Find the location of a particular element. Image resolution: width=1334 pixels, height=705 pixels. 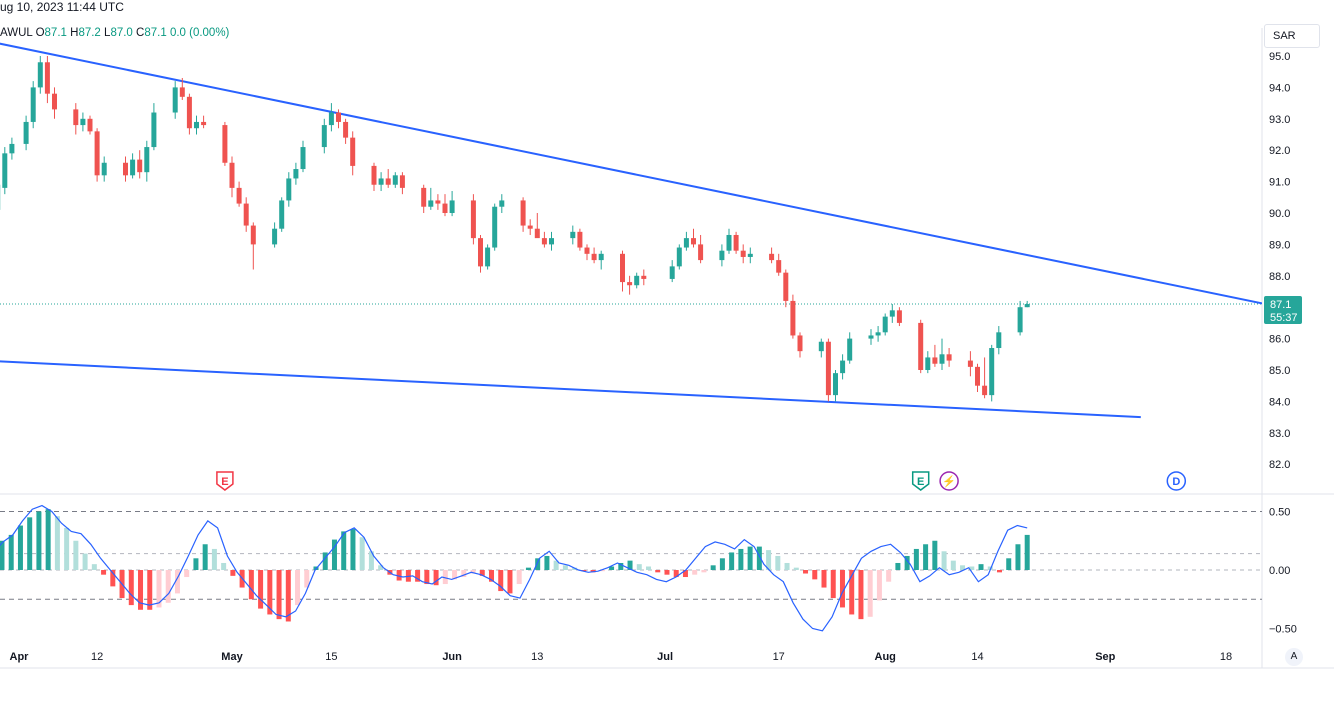

event-marker-dividend: D is located at coordinates (1176, 481).